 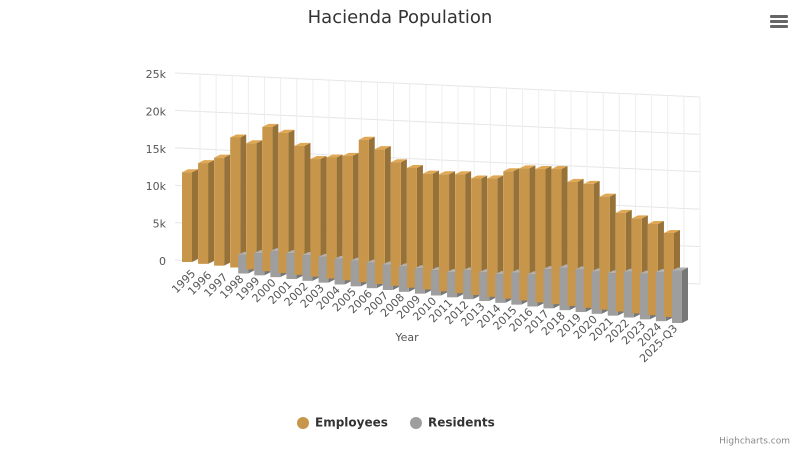 I want to click on y-tick-label: 25k, so click(x=156, y=74).